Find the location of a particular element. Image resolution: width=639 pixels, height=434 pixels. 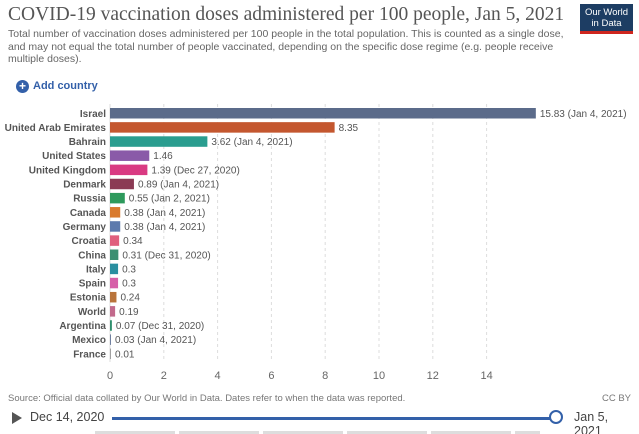

owid-logo: Our World in Data is located at coordinates (606, 19).